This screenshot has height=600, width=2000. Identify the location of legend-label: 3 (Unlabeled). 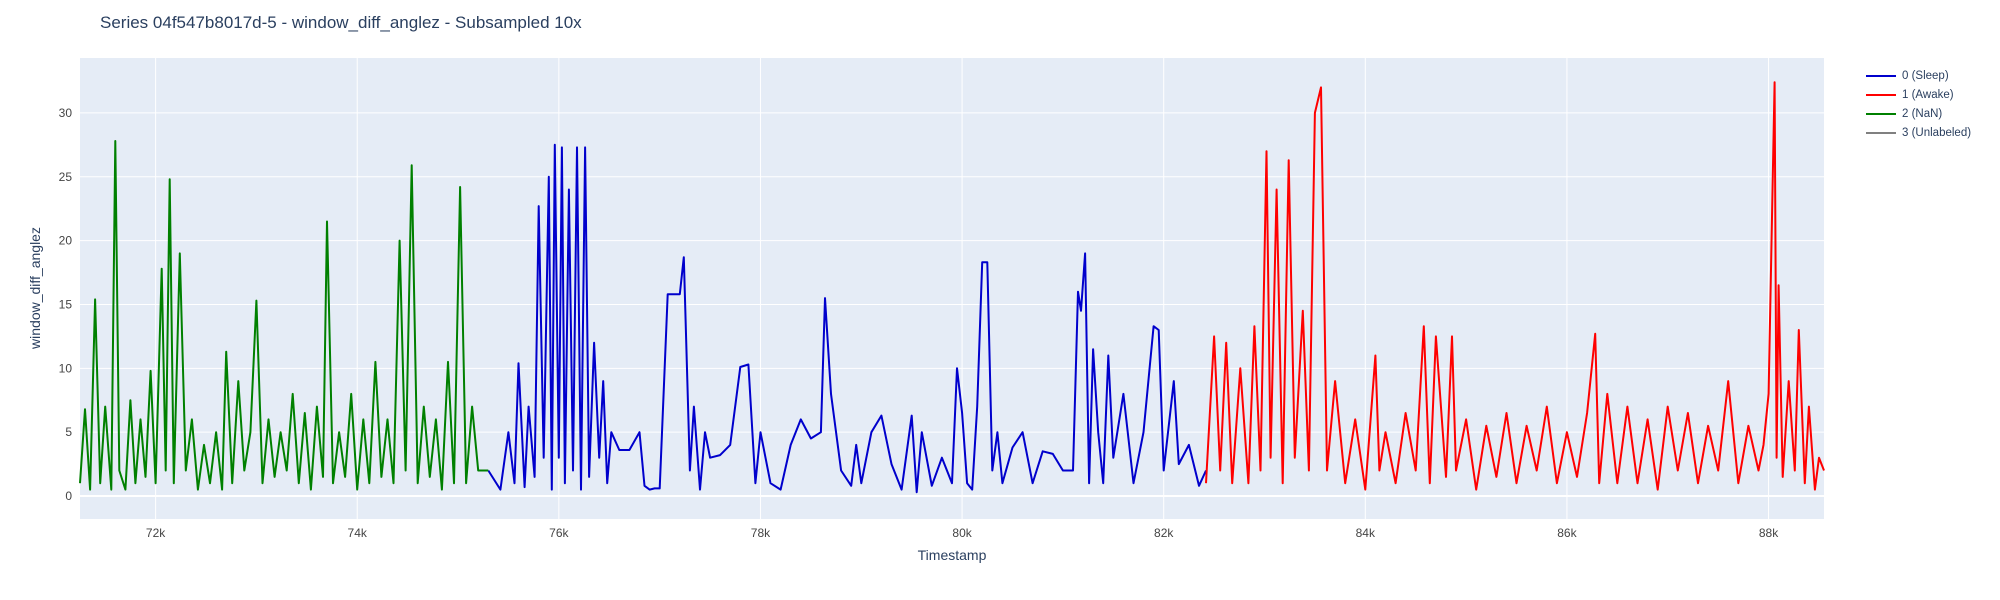
(1937, 132).